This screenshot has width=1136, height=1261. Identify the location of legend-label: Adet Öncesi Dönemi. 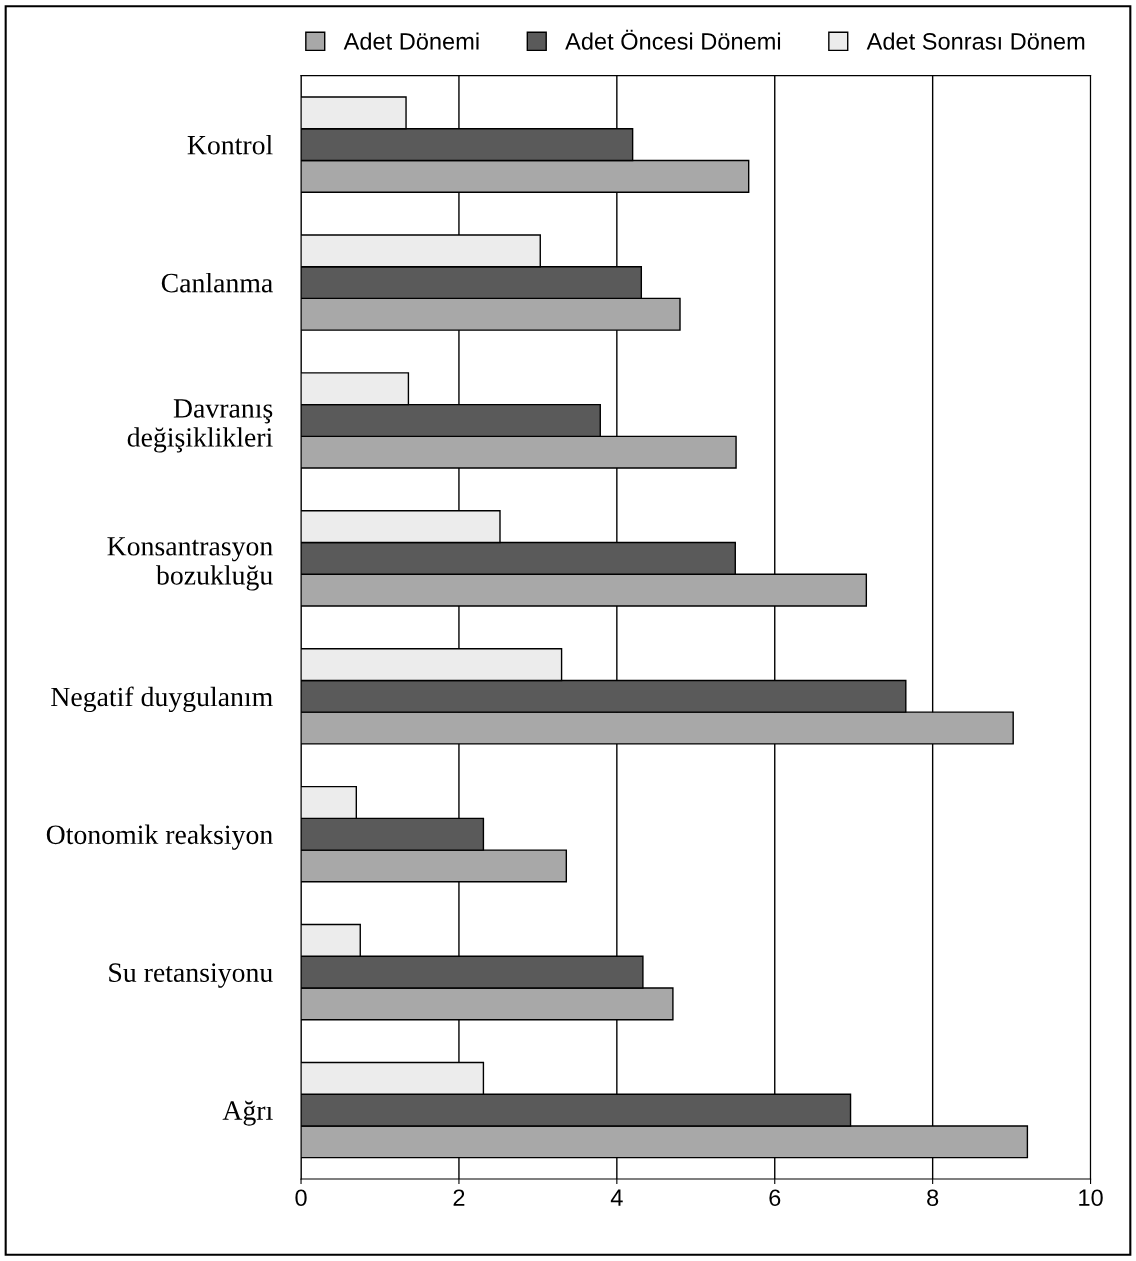
(673, 39).